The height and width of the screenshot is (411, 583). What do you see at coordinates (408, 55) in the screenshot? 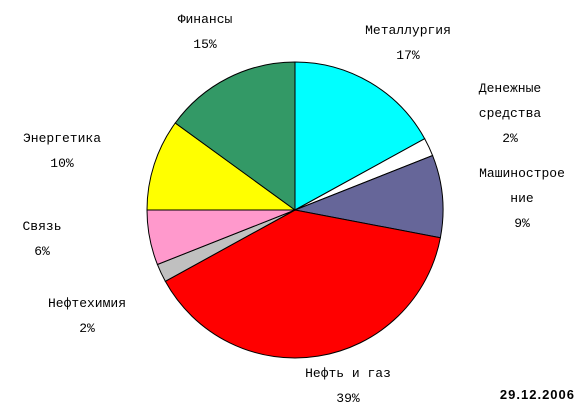
I see `slice-value-label: 17%` at bounding box center [408, 55].